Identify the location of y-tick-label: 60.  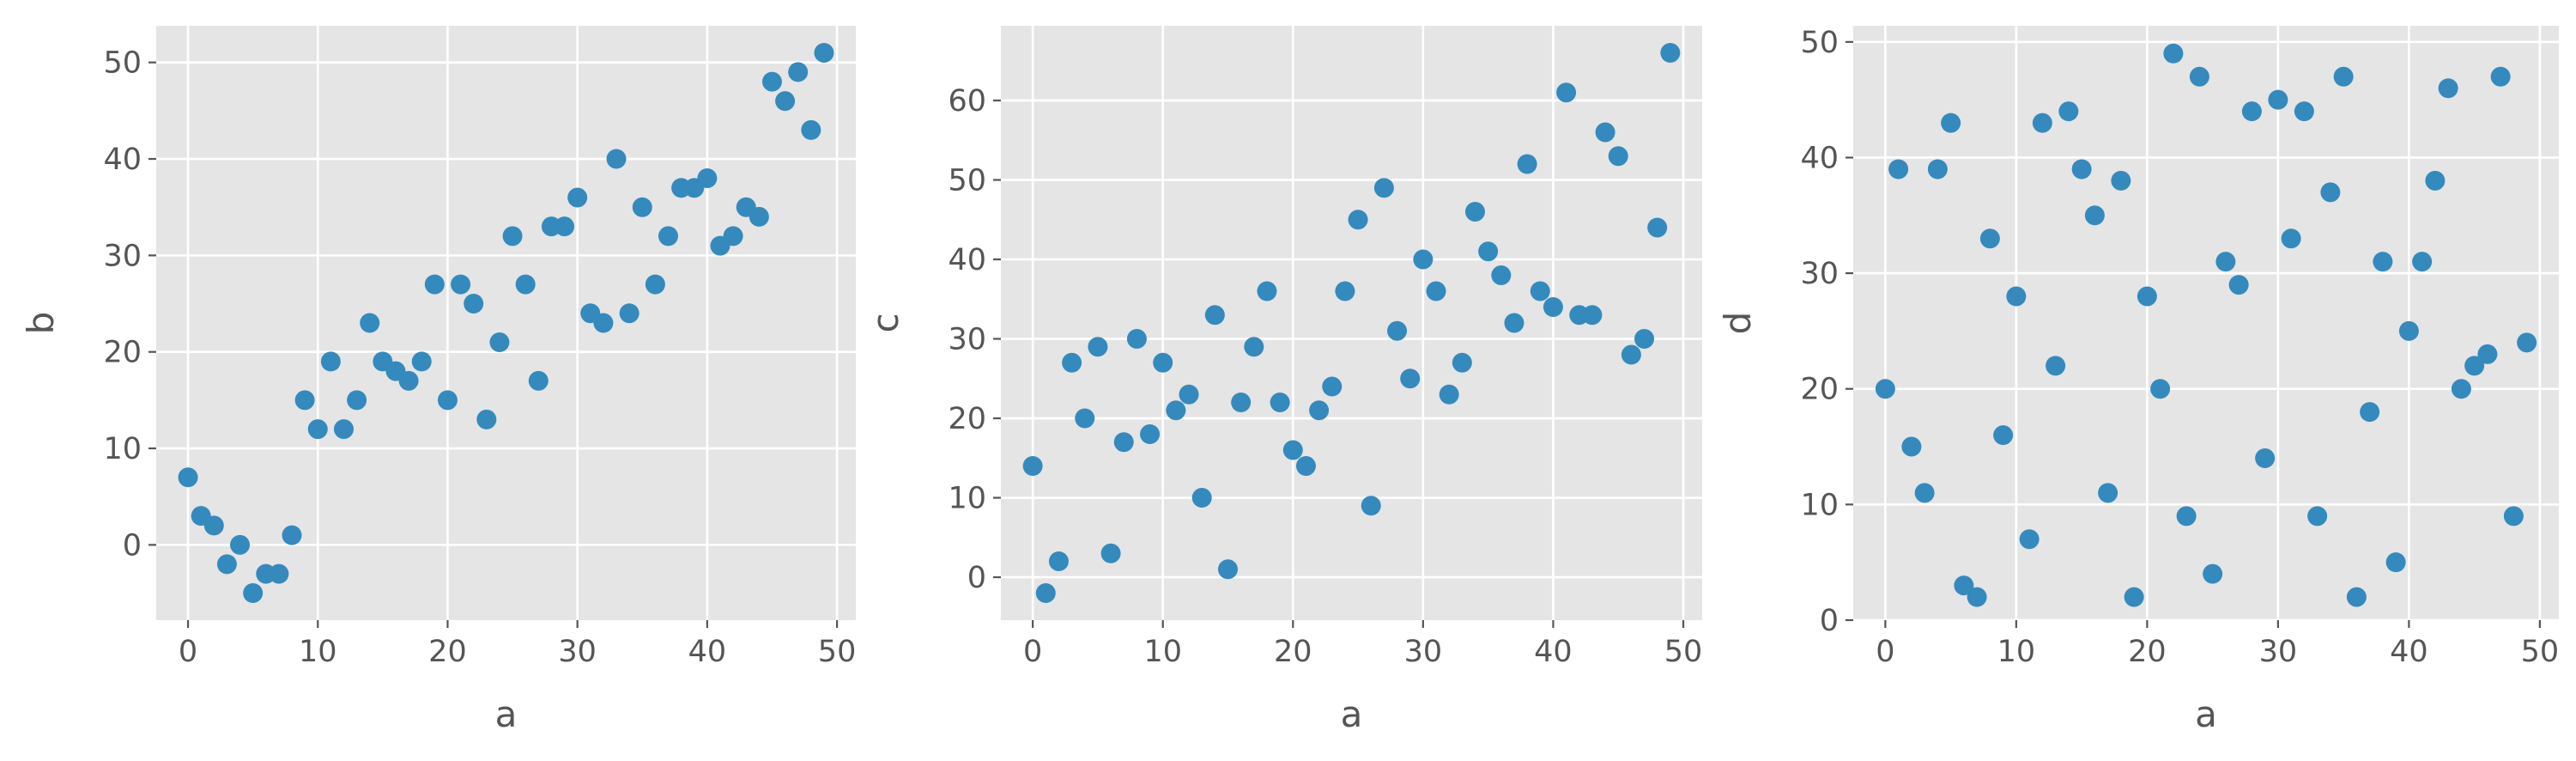
(967, 101).